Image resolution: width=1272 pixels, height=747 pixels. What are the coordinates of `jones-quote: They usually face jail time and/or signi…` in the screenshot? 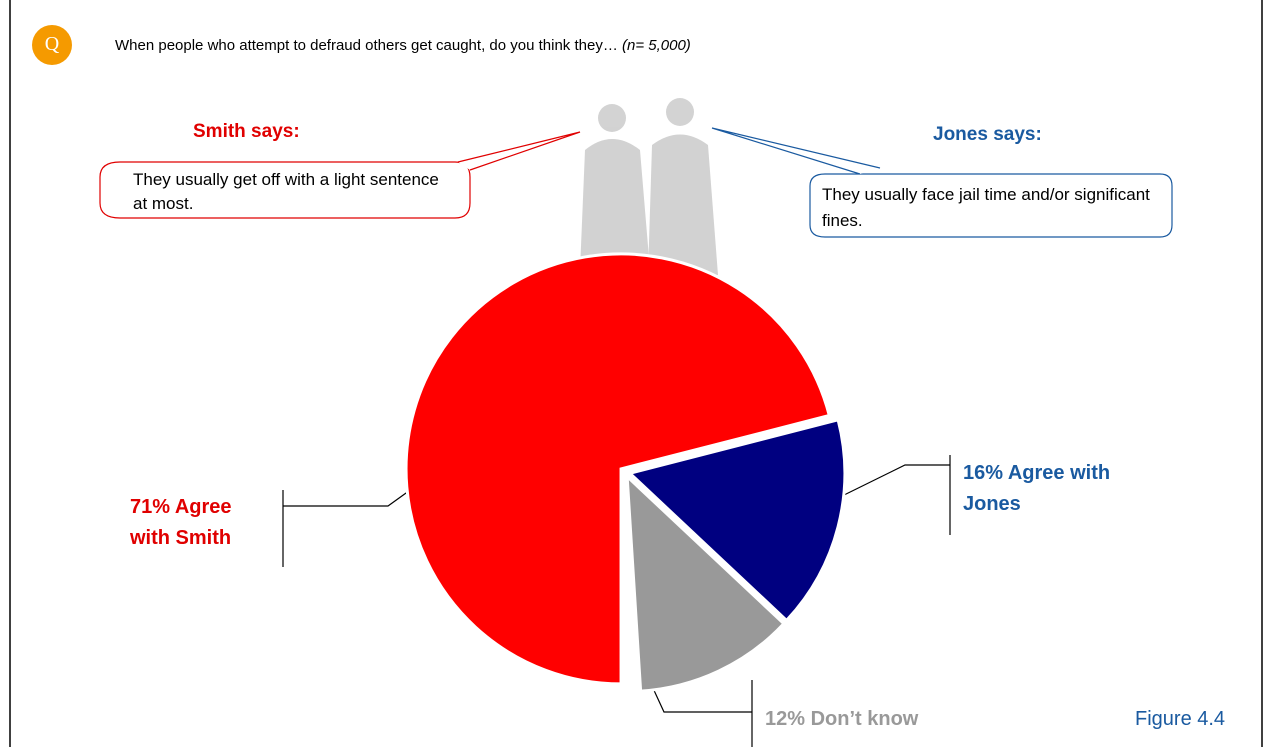 It's located at (986, 207).